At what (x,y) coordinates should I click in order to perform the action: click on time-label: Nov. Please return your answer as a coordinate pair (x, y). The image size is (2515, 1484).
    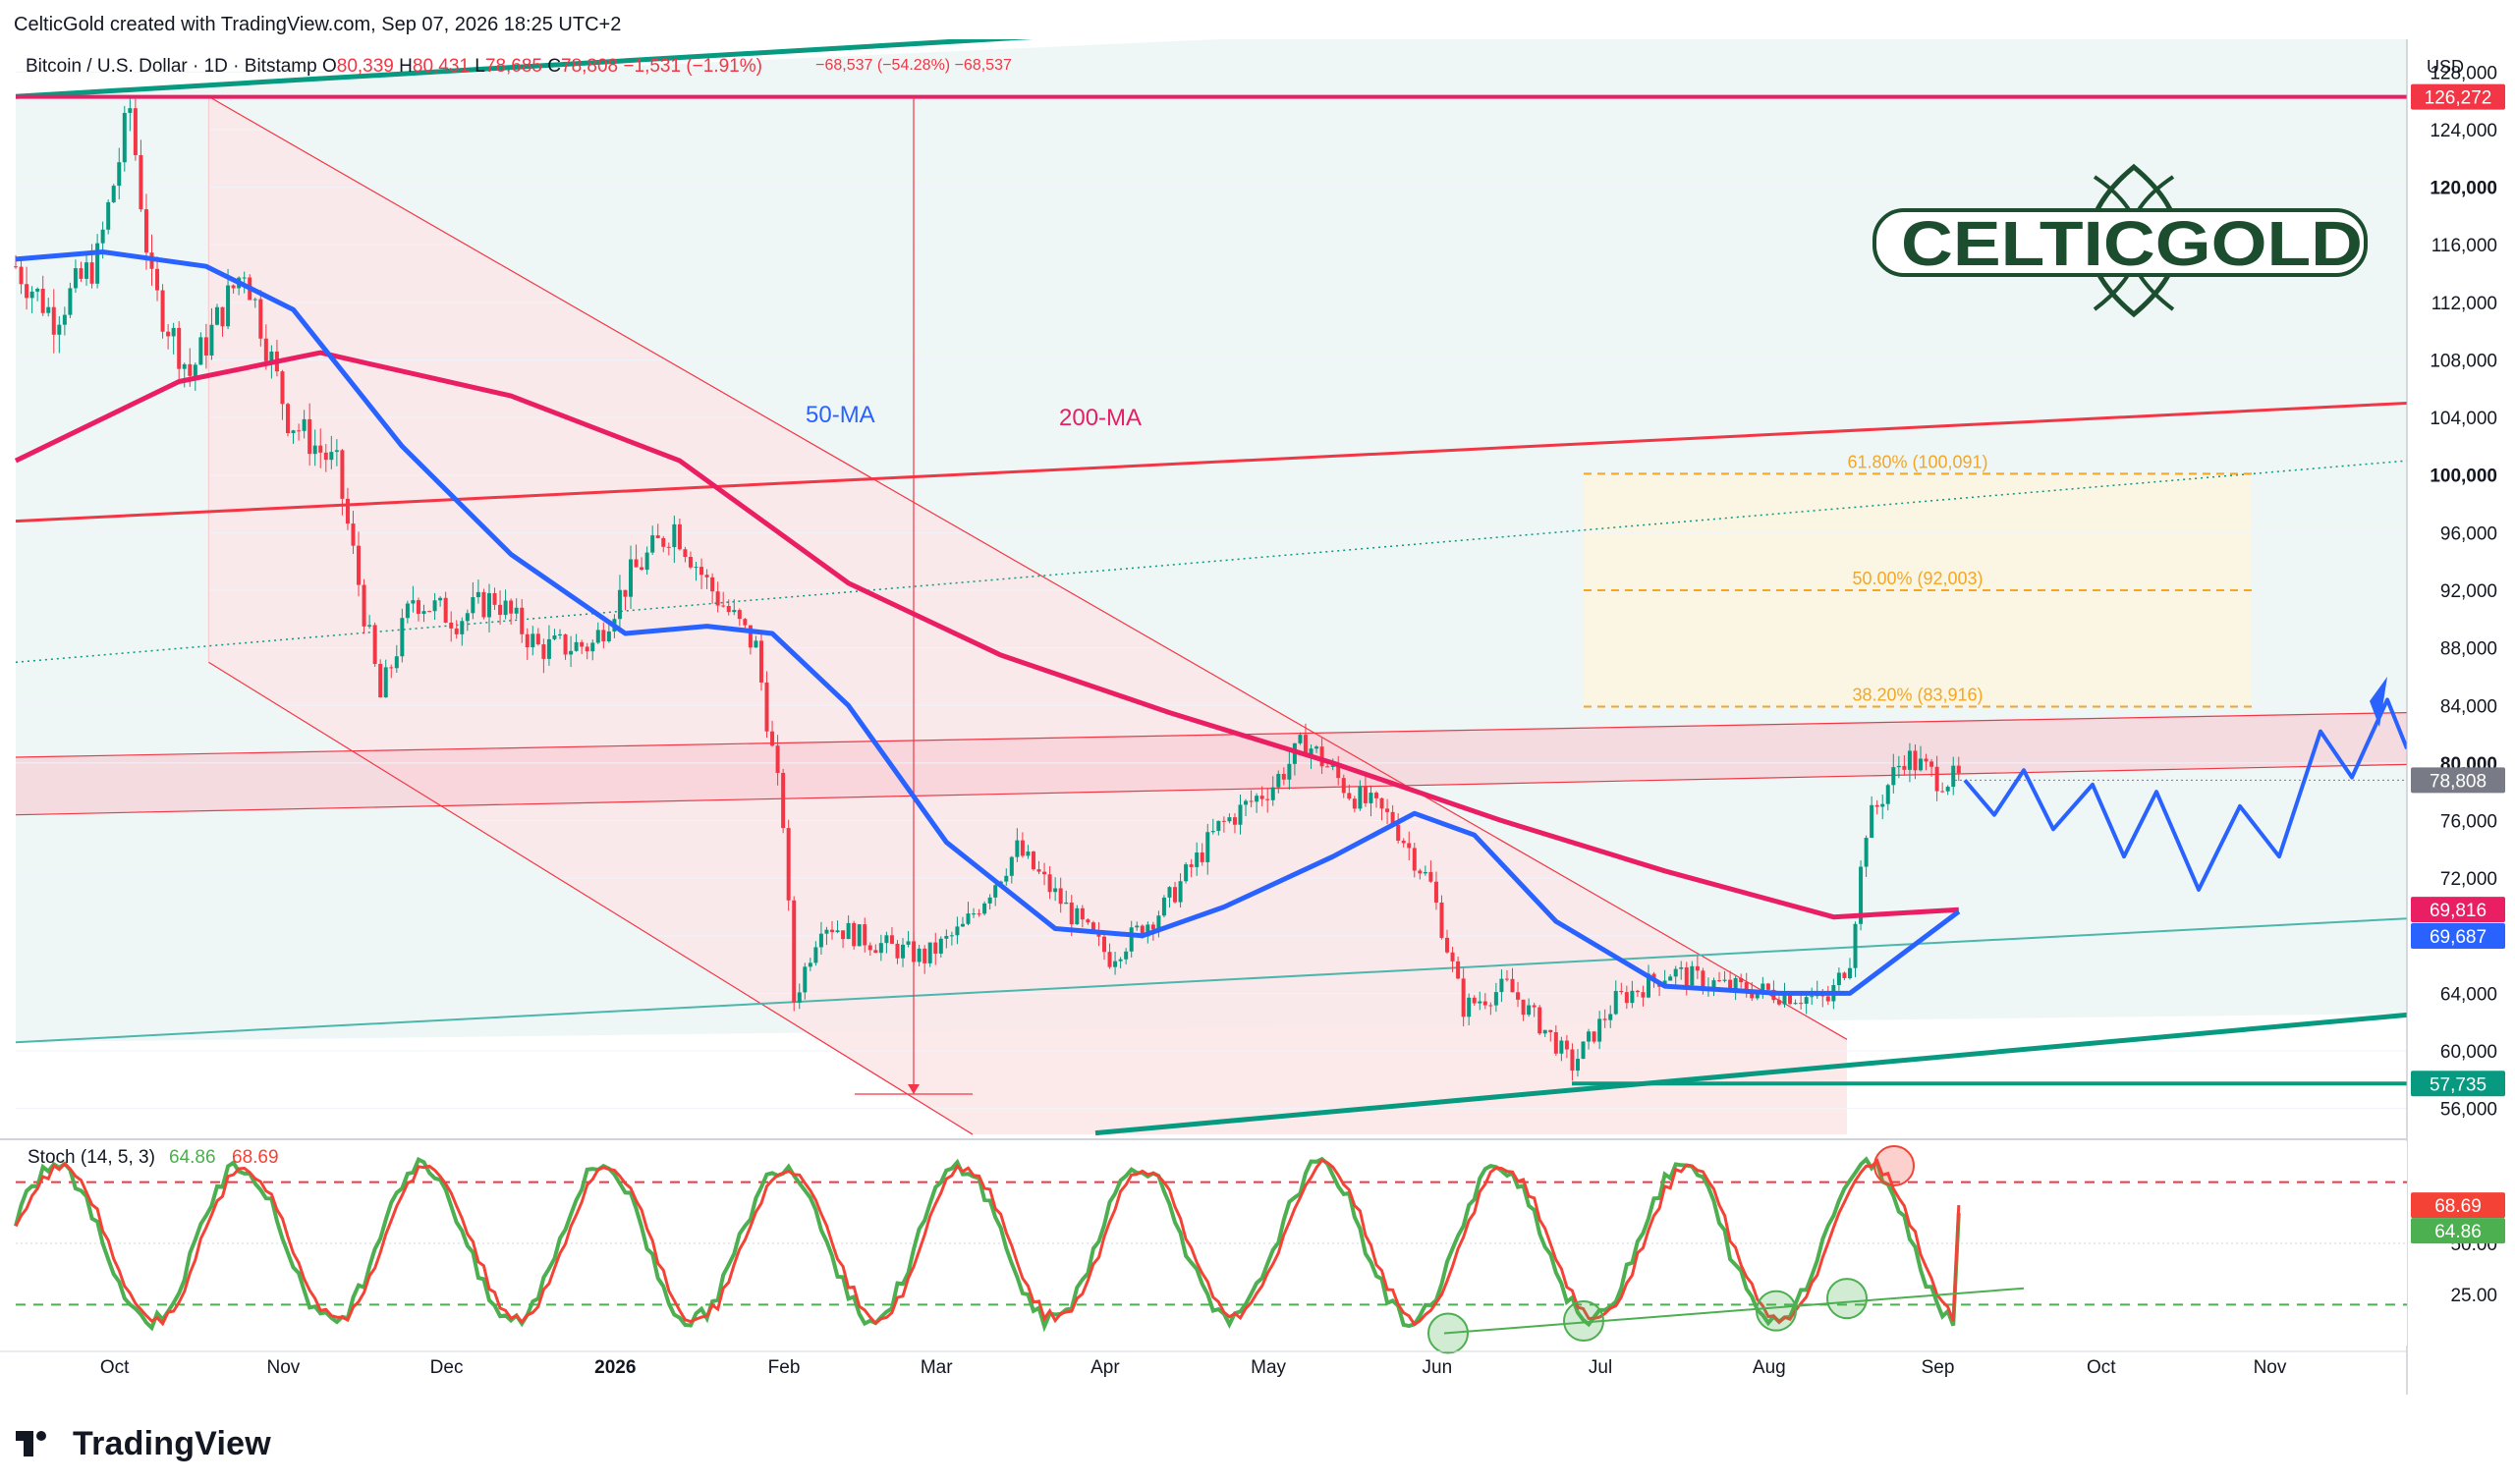
    Looking at the image, I should click on (283, 1367).